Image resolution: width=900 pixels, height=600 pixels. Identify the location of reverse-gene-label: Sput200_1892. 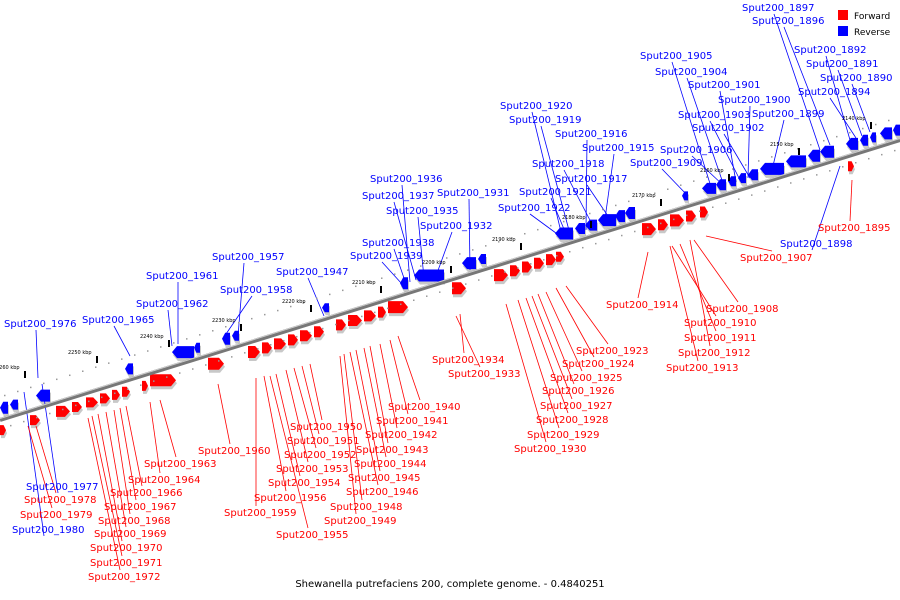
(830, 50).